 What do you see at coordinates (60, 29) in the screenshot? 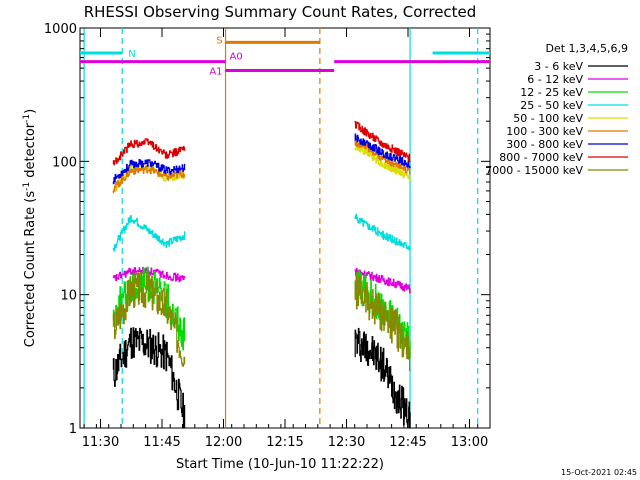
I see `y-tick-label: 1000` at bounding box center [60, 29].